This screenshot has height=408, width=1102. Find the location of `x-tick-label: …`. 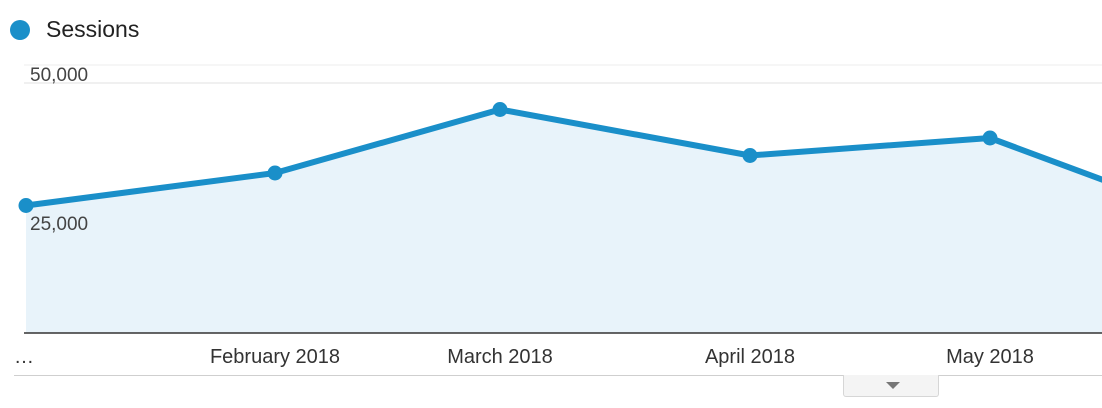

x-tick-label: … is located at coordinates (24, 357).